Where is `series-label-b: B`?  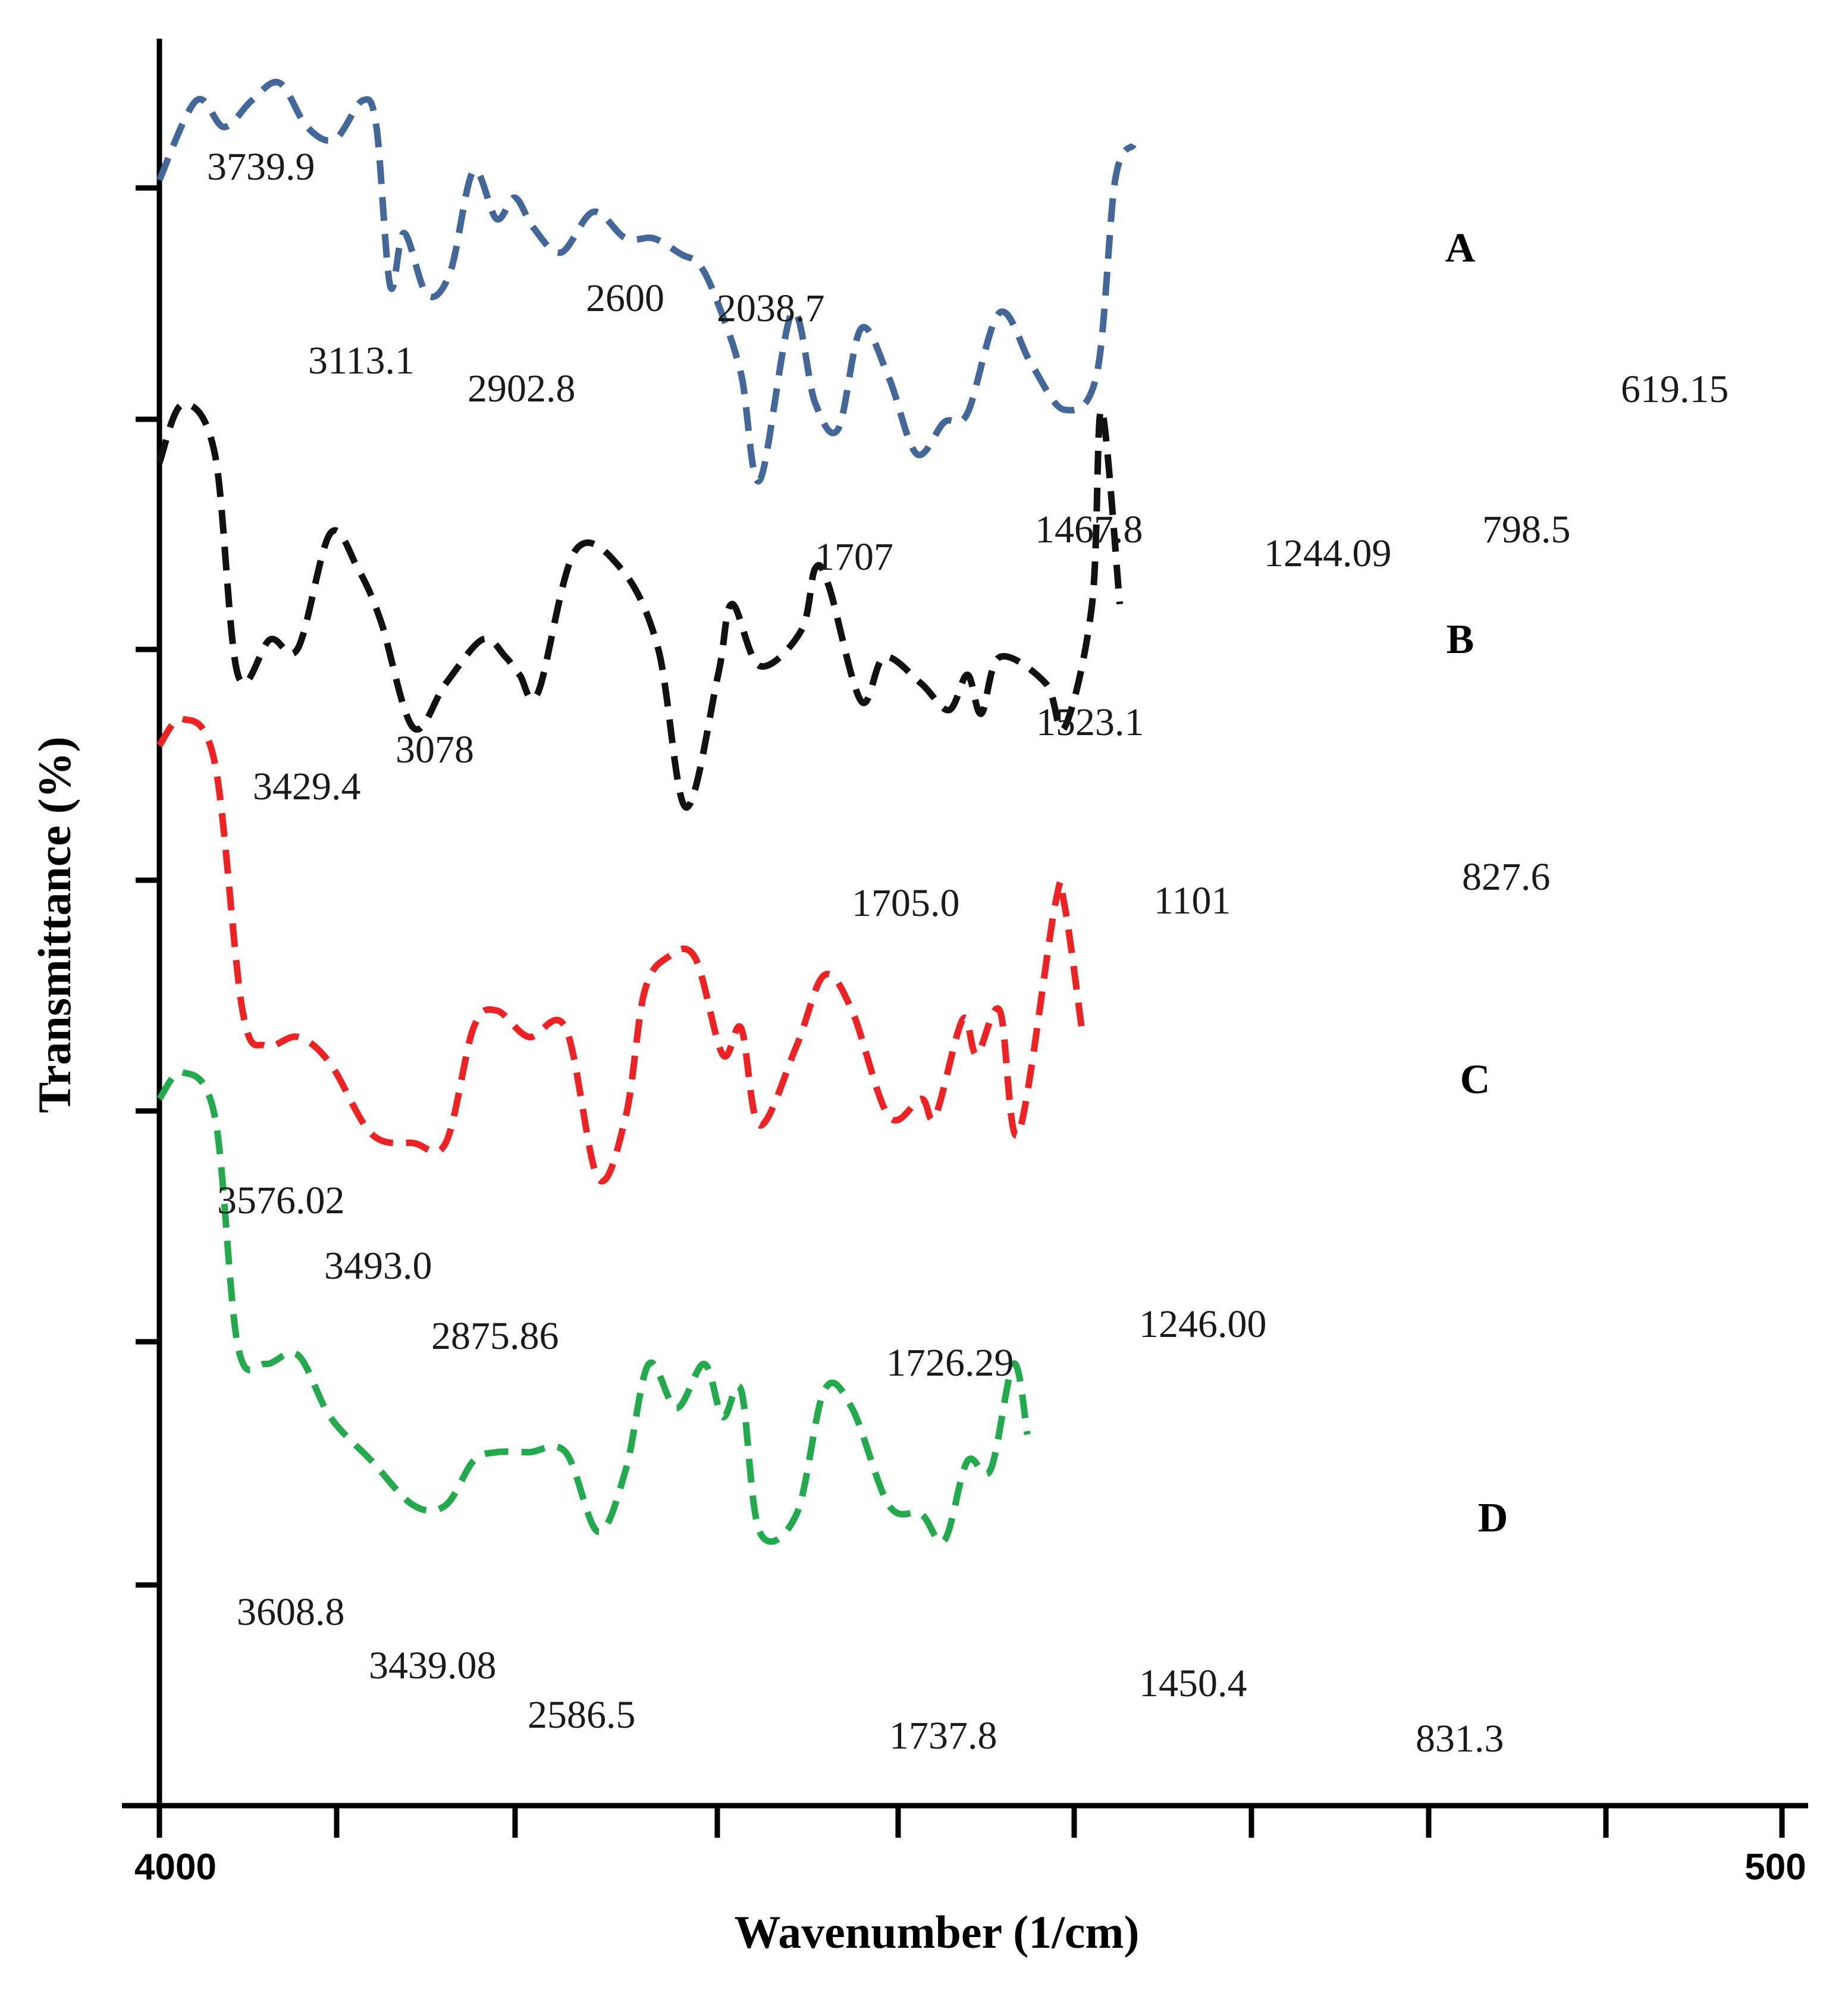 series-label-b: B is located at coordinates (1460, 640).